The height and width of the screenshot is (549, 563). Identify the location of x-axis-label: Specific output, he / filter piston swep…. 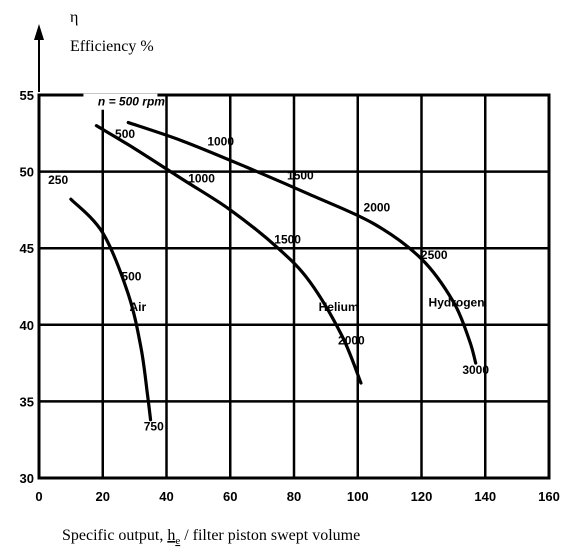
(211, 537).